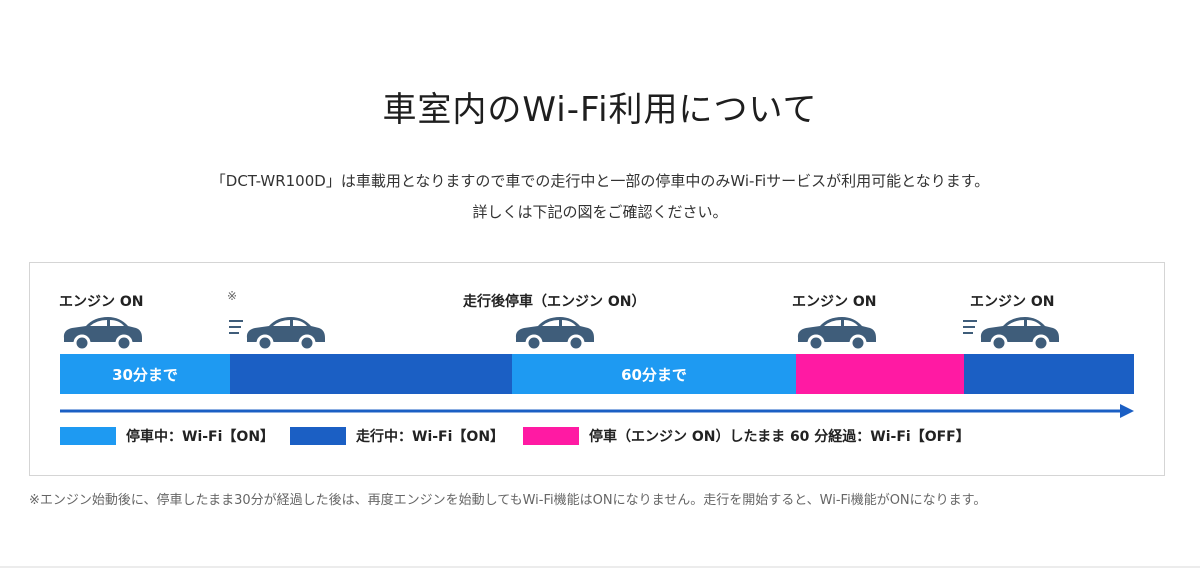  I want to click on timeline-segment-stopped-30min: 30分まで, so click(145, 374).